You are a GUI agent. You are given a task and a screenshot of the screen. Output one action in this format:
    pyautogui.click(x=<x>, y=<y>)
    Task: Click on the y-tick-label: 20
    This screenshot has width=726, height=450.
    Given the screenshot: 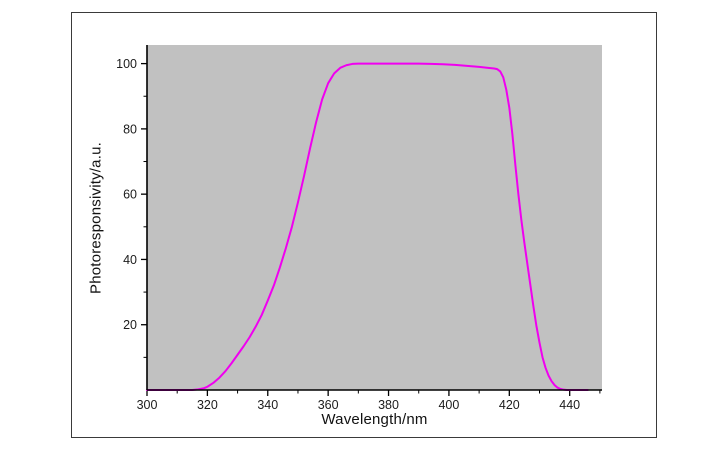 What is the action you would take?
    pyautogui.click(x=130, y=325)
    